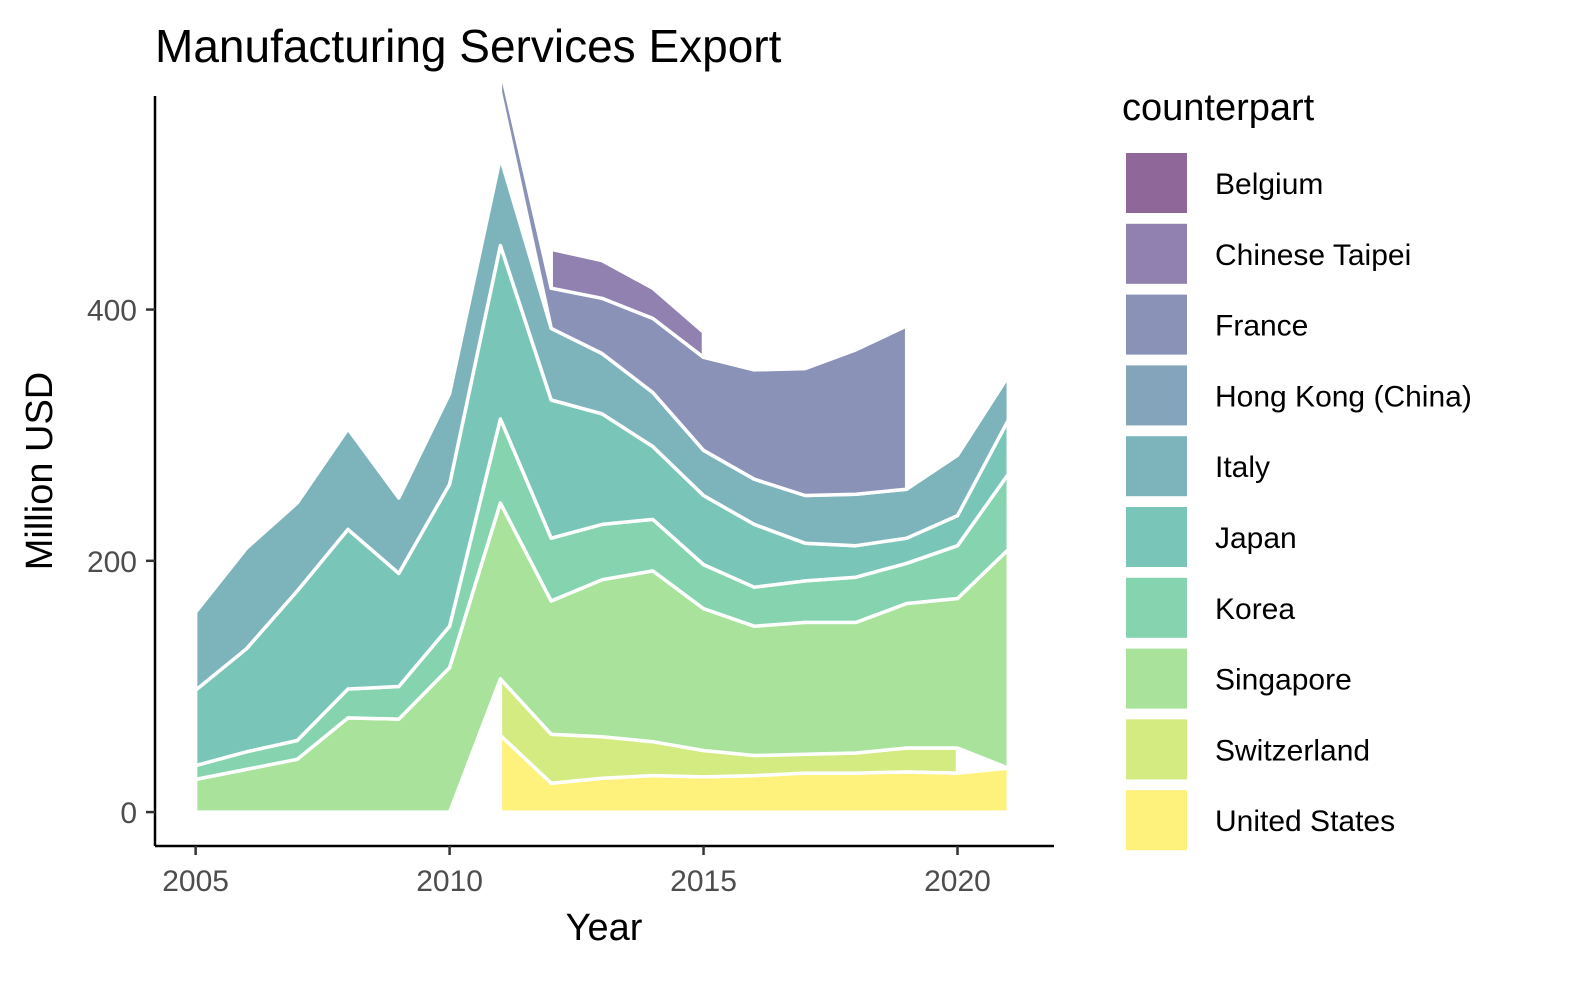 This screenshot has width=1595, height=989. Describe the element at coordinates (1269, 184) in the screenshot. I see `legend-label-belgium: Belgium` at that location.